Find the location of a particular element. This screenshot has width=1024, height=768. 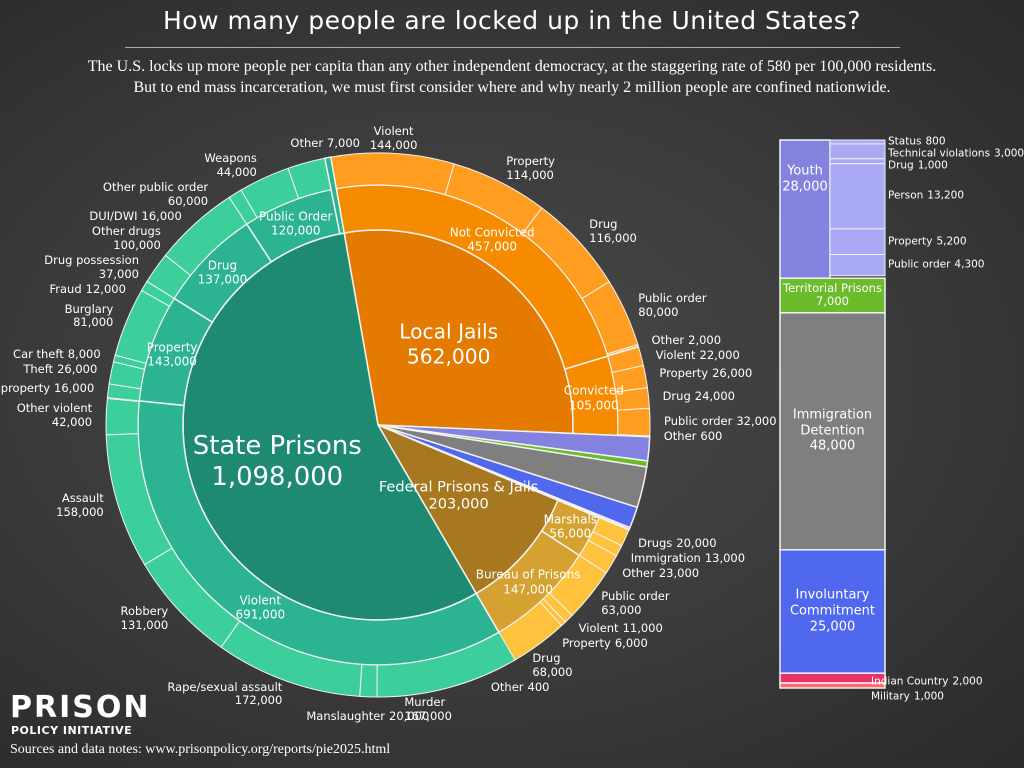

data-label: Drugs 20,000 is located at coordinates (677, 543).